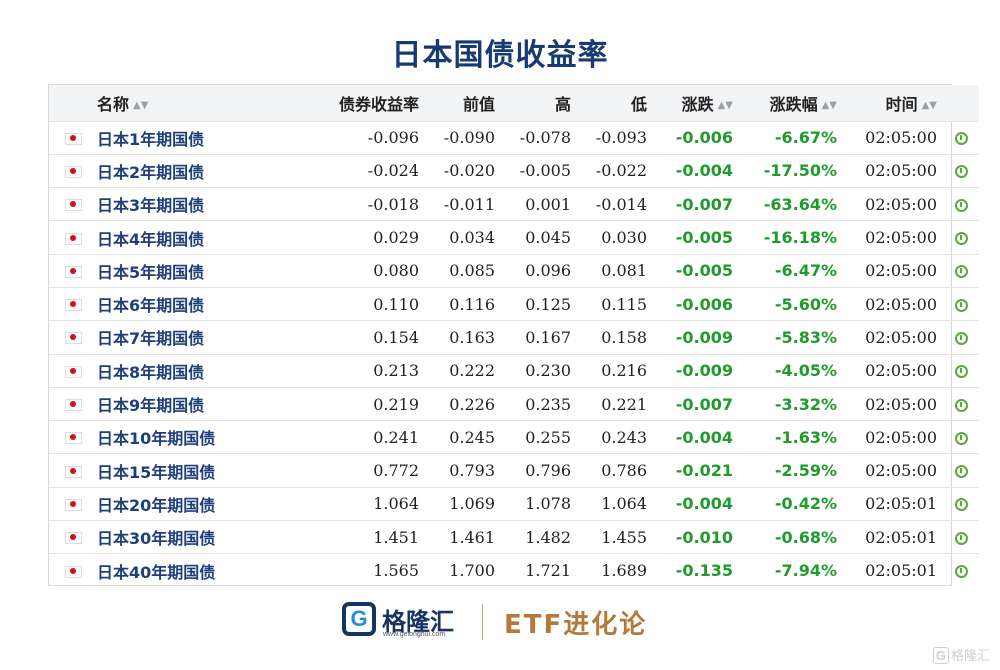  I want to click on cell-change-pct: -16.18%, so click(800, 238).